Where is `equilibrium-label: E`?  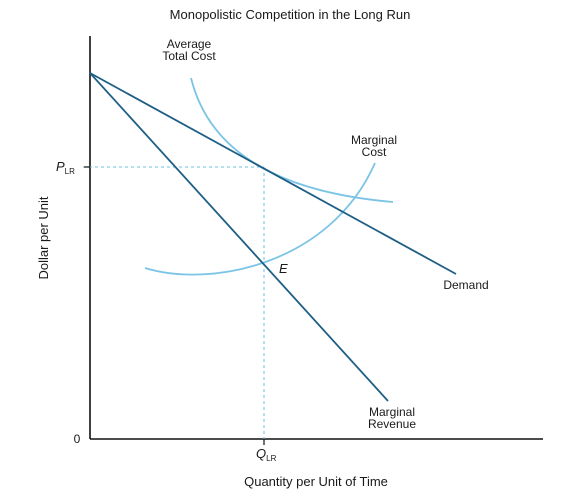 equilibrium-label: E is located at coordinates (283, 268).